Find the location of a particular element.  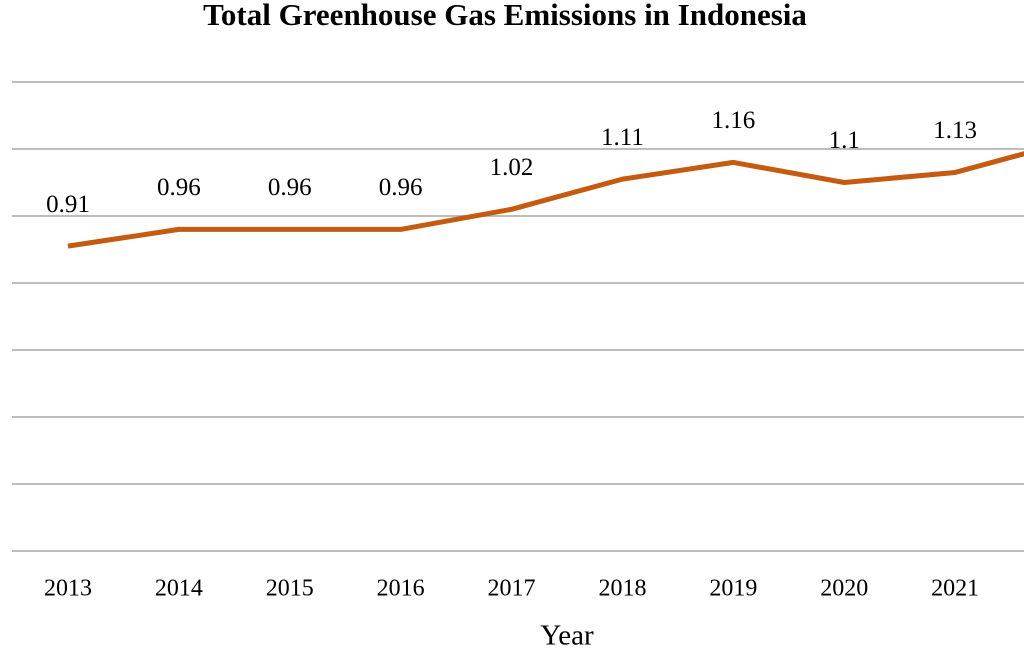

data-label: 1.1 is located at coordinates (844, 140).